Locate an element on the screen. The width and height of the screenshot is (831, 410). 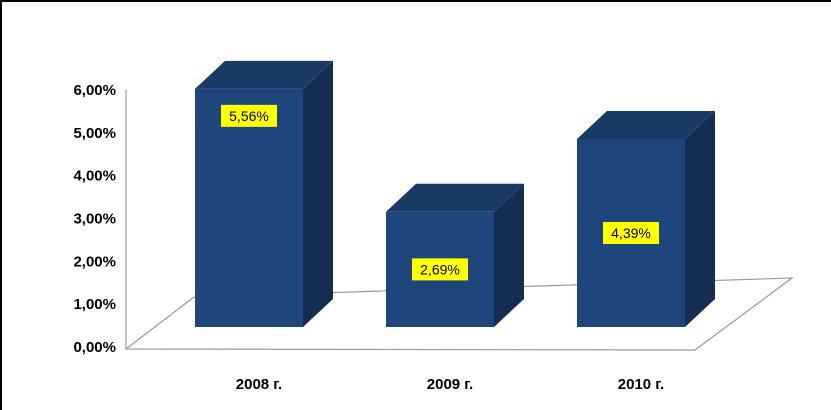
data-label: 5,56% is located at coordinates (249, 115).